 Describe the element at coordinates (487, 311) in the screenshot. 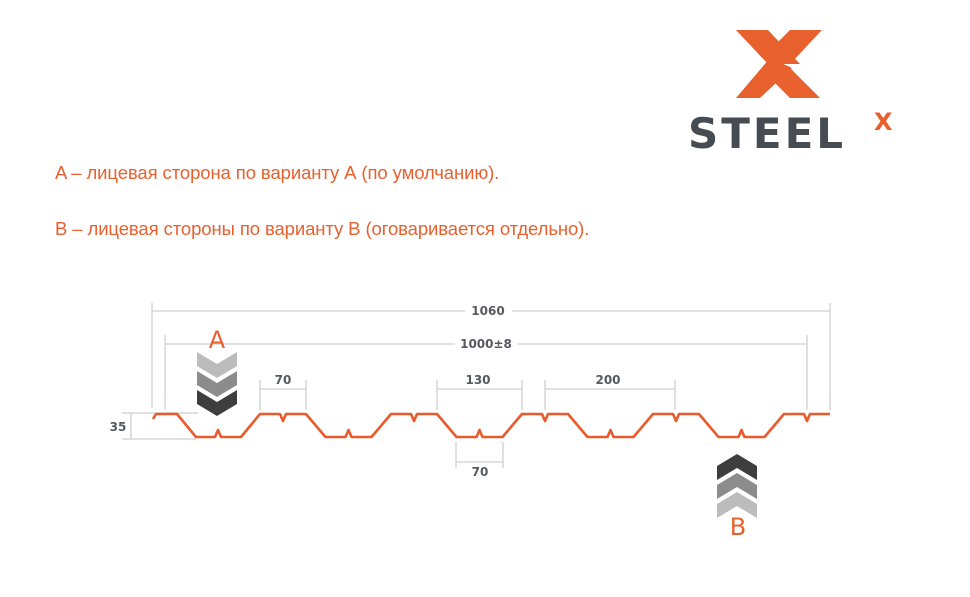

I see `dim-1060: 1060` at that location.